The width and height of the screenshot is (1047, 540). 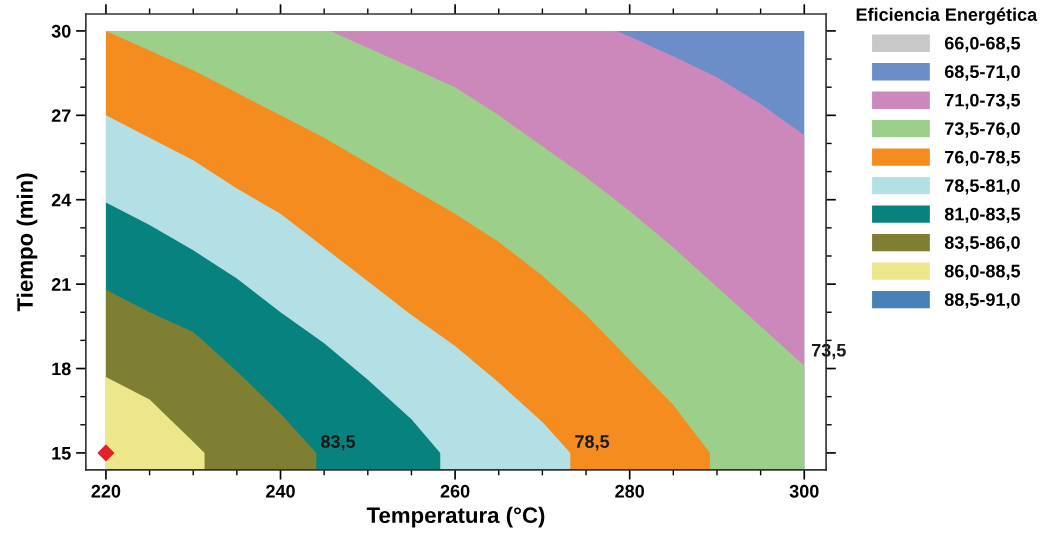 What do you see at coordinates (592, 443) in the screenshot?
I see `annotation: 78,5` at bounding box center [592, 443].